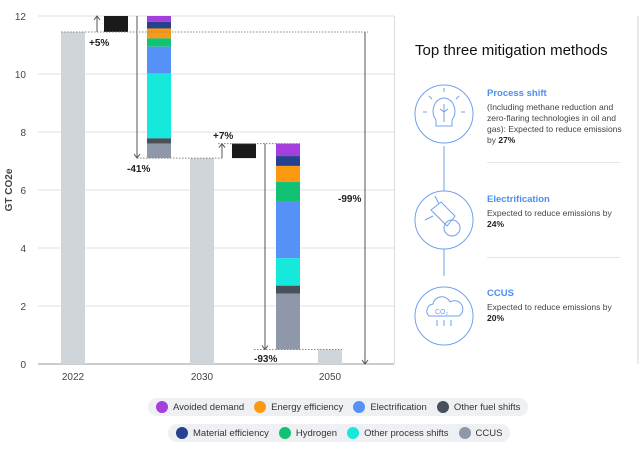  I want to click on legend-item: CCUS, so click(480, 433).